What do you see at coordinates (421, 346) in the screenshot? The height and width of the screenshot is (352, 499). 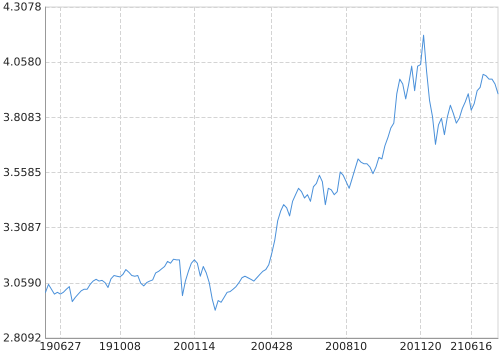 I see `x-tick-label: 201120` at bounding box center [421, 346].